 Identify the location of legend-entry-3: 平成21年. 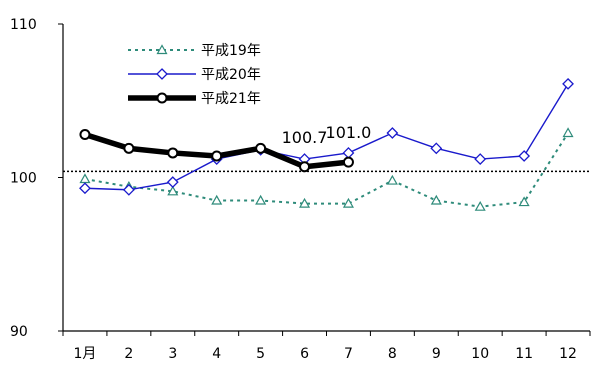
(194, 99).